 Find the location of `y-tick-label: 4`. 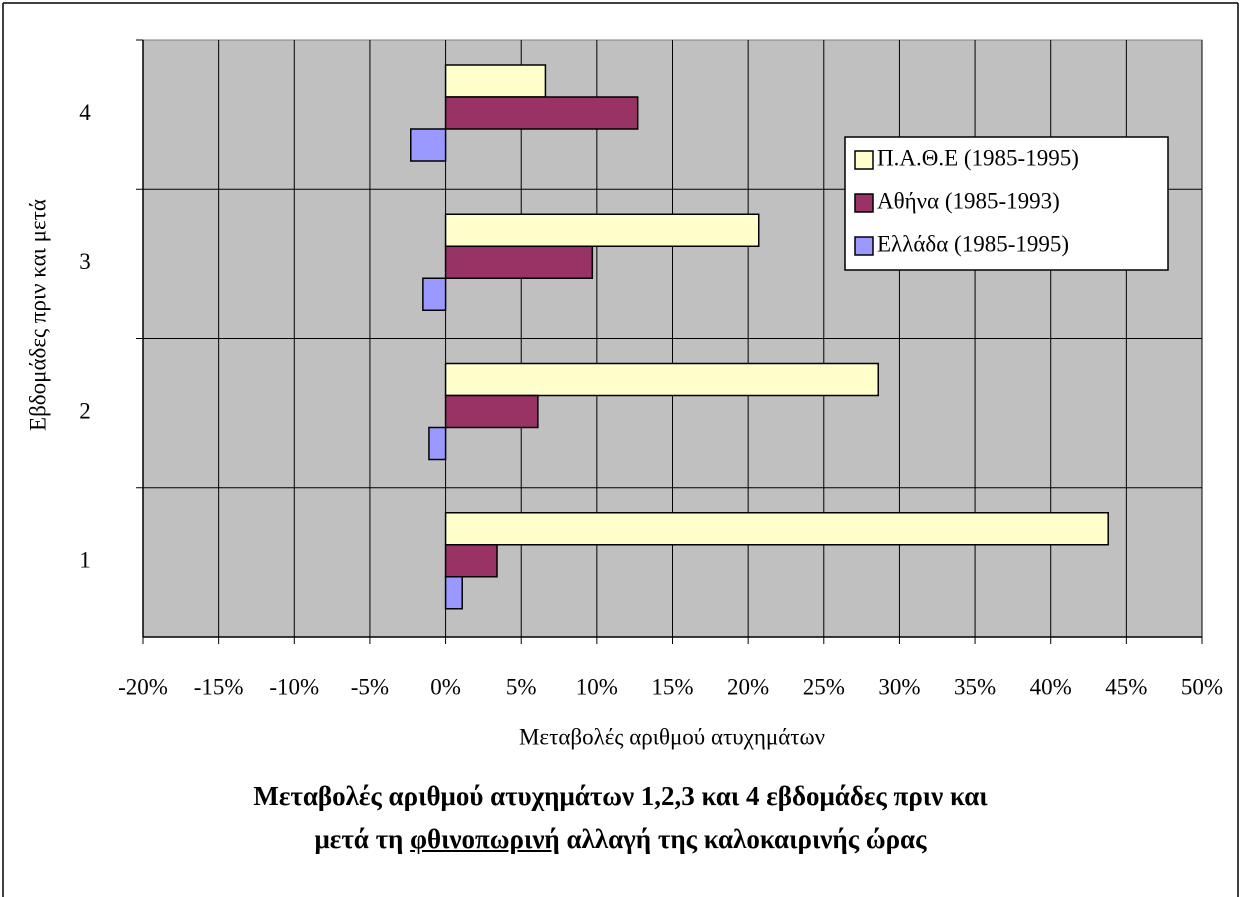

y-tick-label: 4 is located at coordinates (85, 112).